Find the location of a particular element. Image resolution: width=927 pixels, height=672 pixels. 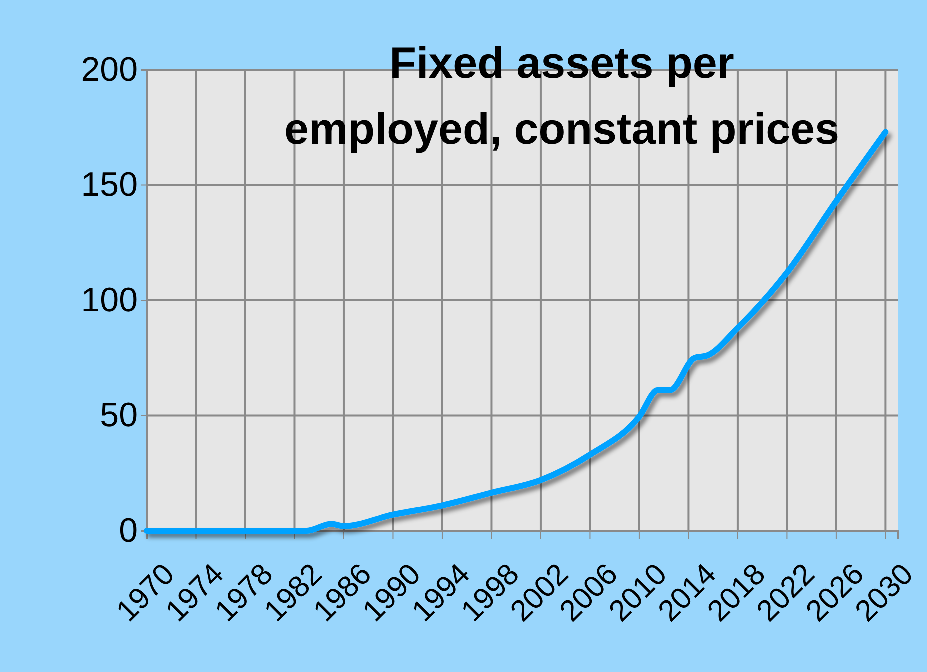

chart-title: Fixed assets per employed, constant prices is located at coordinates (562, 96).